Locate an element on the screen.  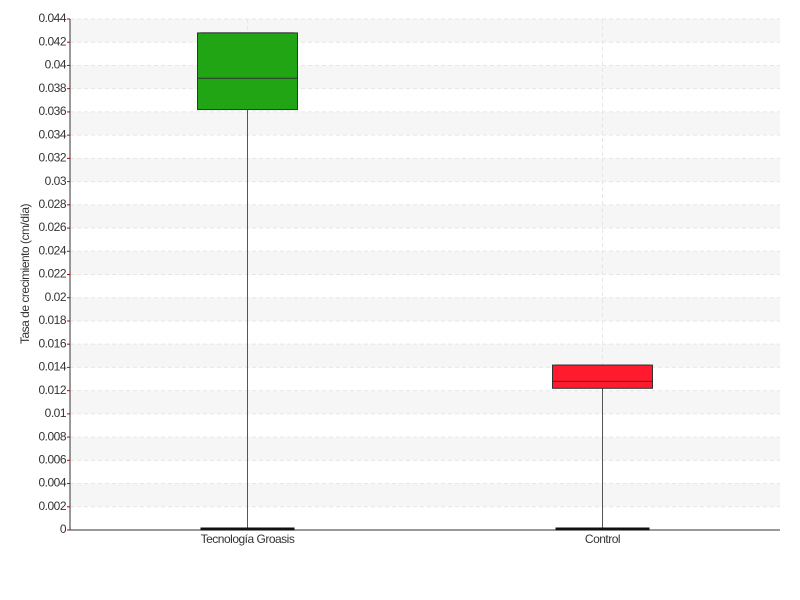
y-tick-label: 0.024 is located at coordinates (52, 250).